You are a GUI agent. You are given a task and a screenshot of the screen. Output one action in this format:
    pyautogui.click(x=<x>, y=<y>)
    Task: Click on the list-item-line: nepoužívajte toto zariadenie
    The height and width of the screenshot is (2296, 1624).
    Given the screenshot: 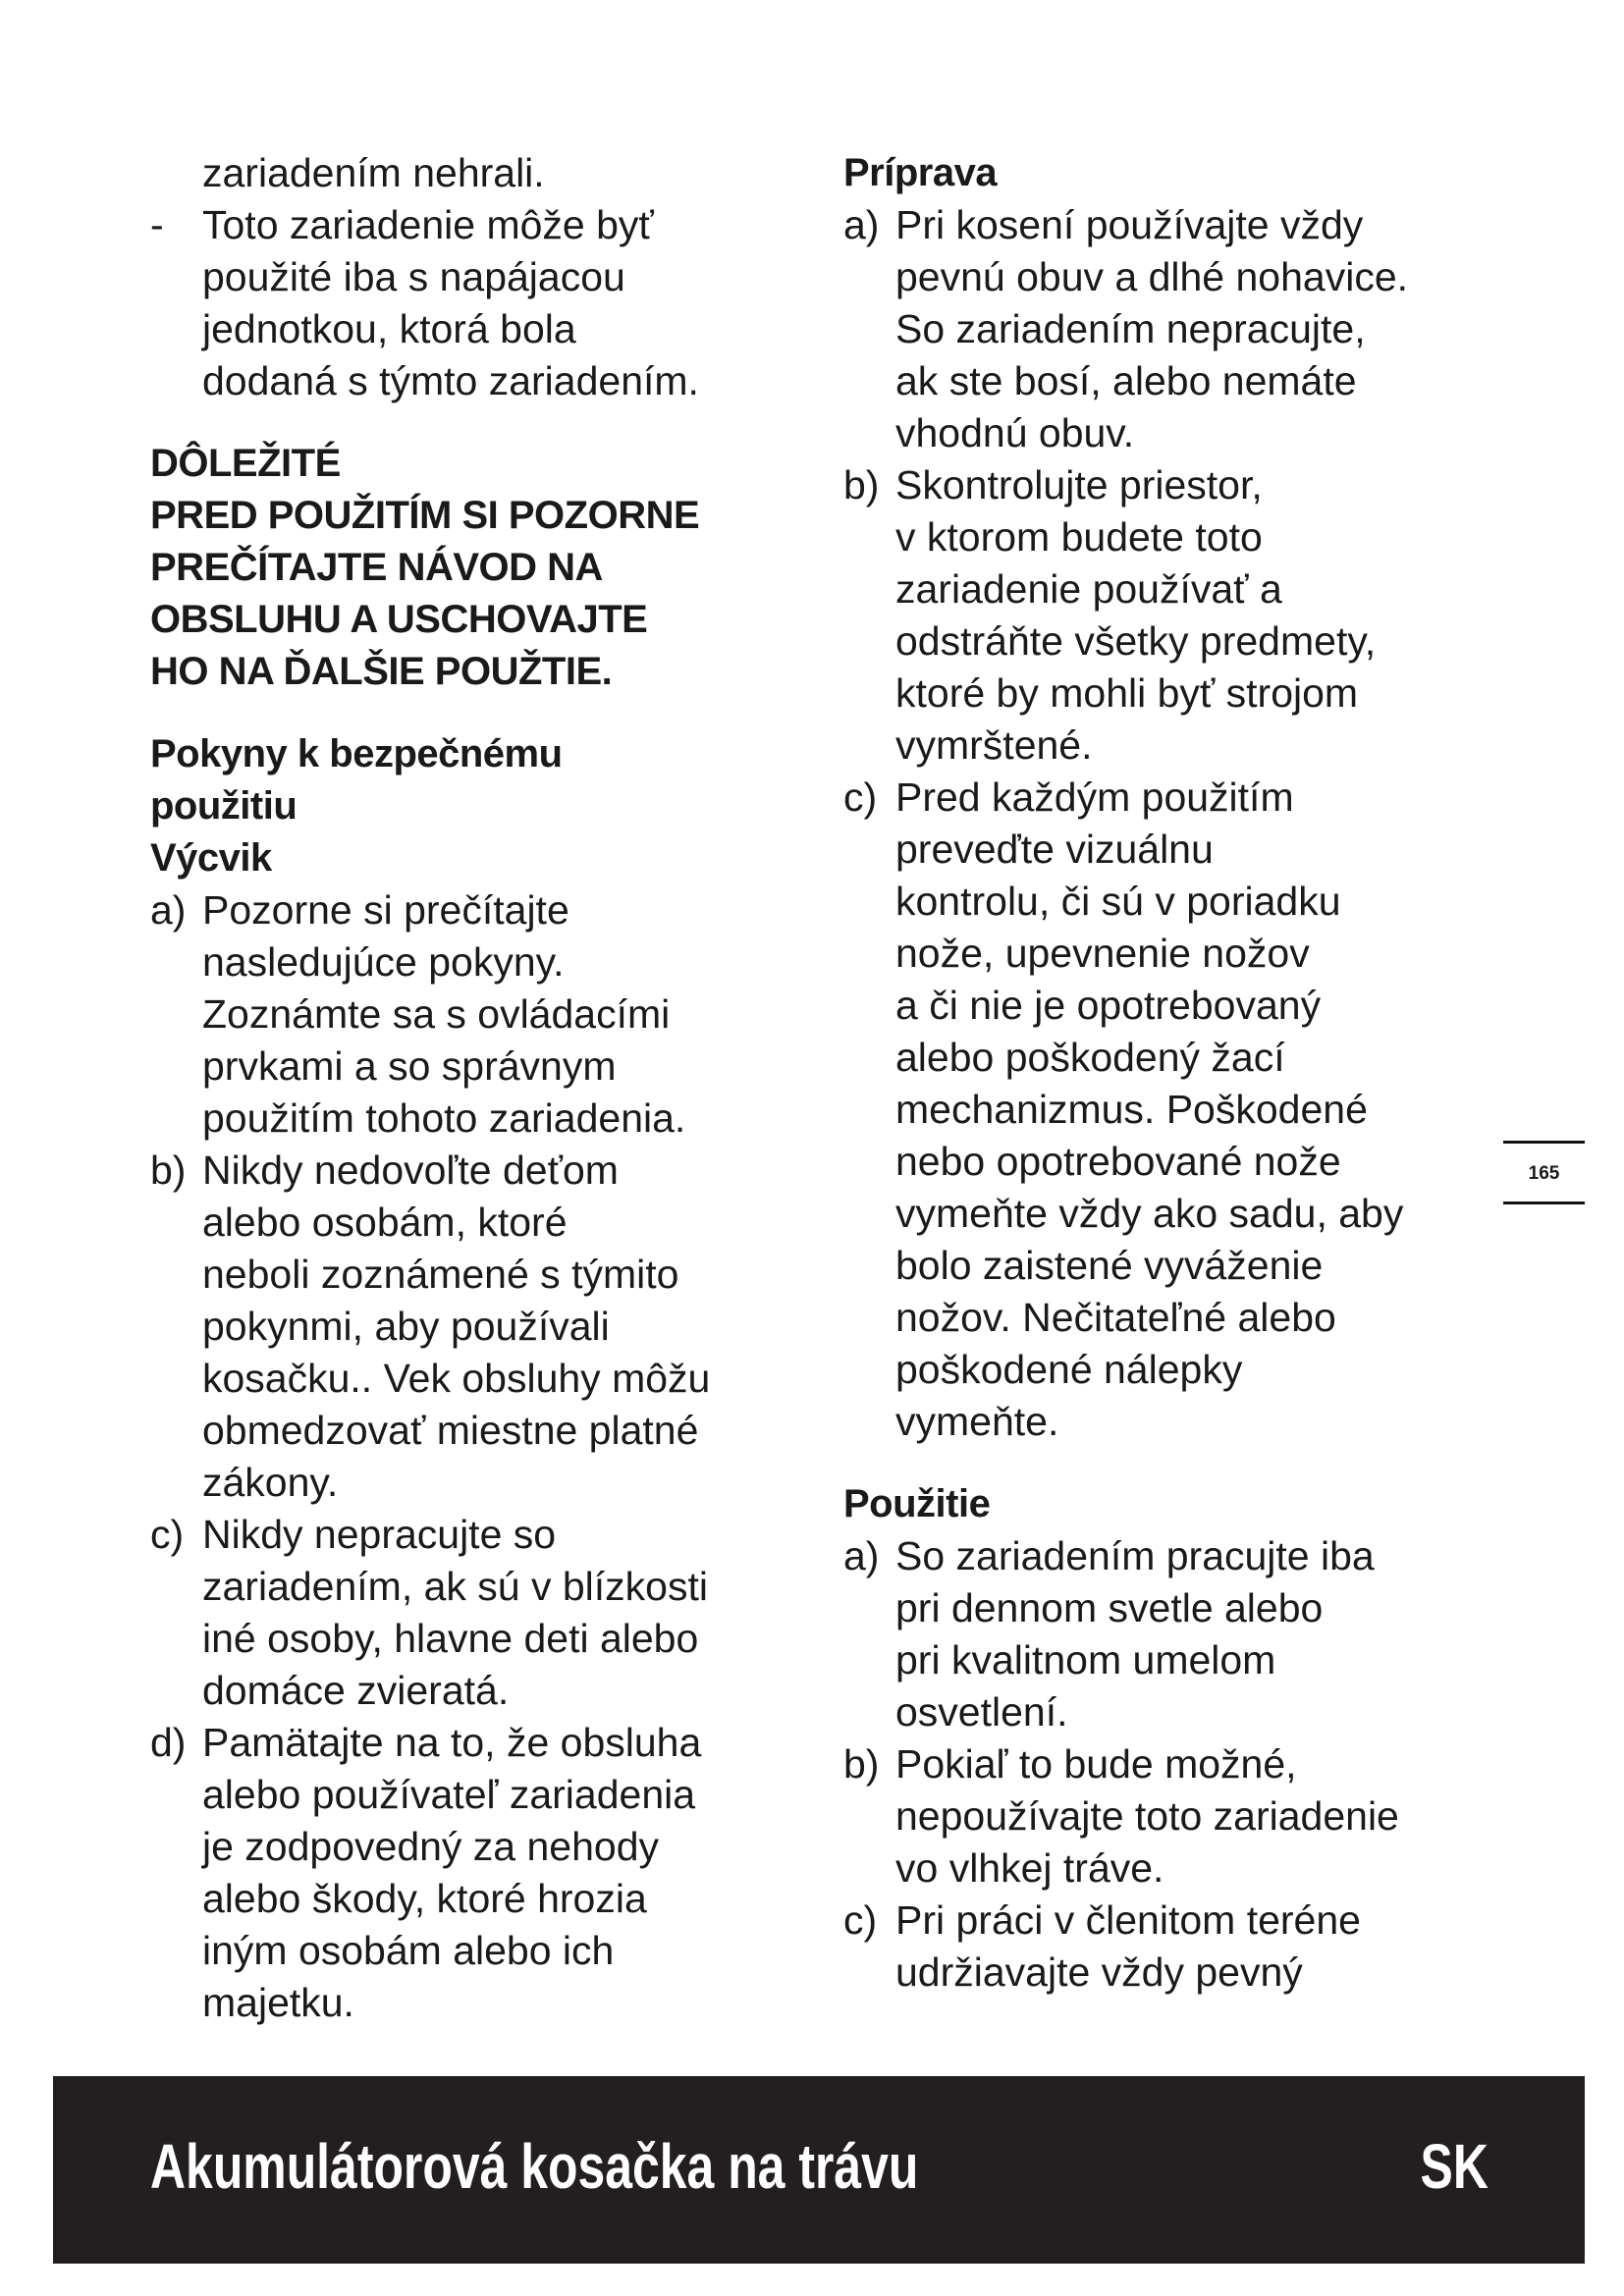 What is the action you would take?
    pyautogui.click(x=1177, y=1816)
    